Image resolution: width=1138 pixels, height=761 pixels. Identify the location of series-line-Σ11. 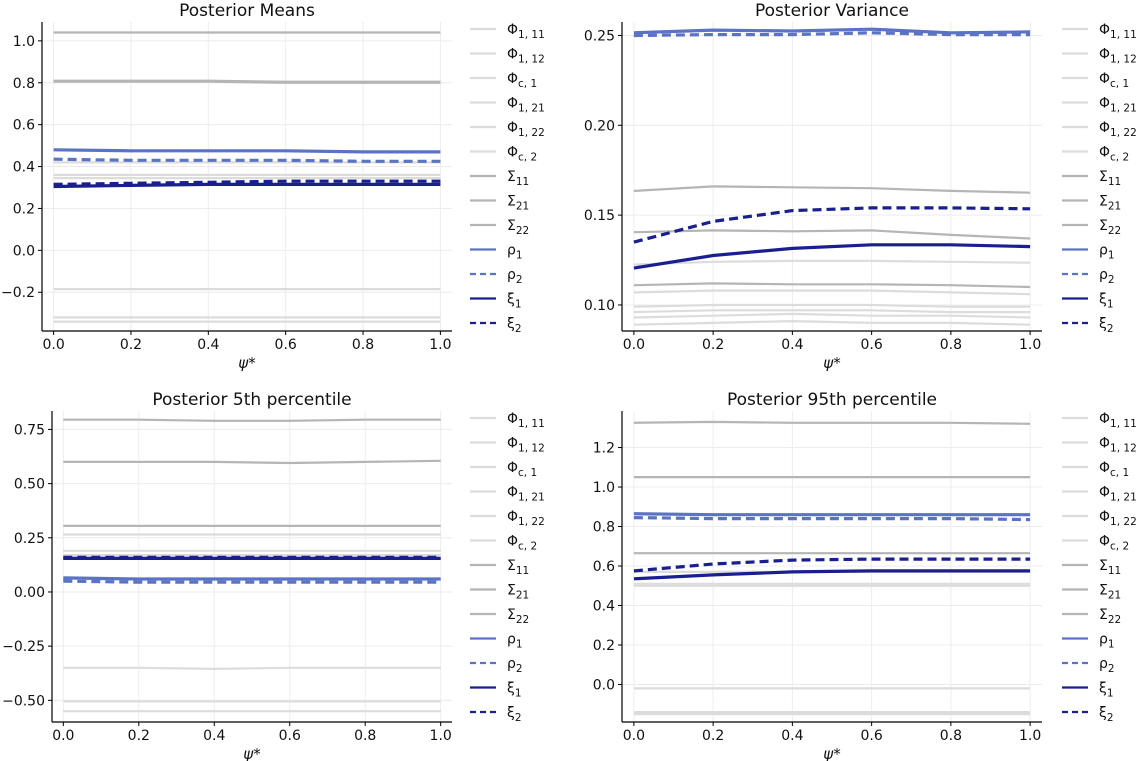
(832, 422).